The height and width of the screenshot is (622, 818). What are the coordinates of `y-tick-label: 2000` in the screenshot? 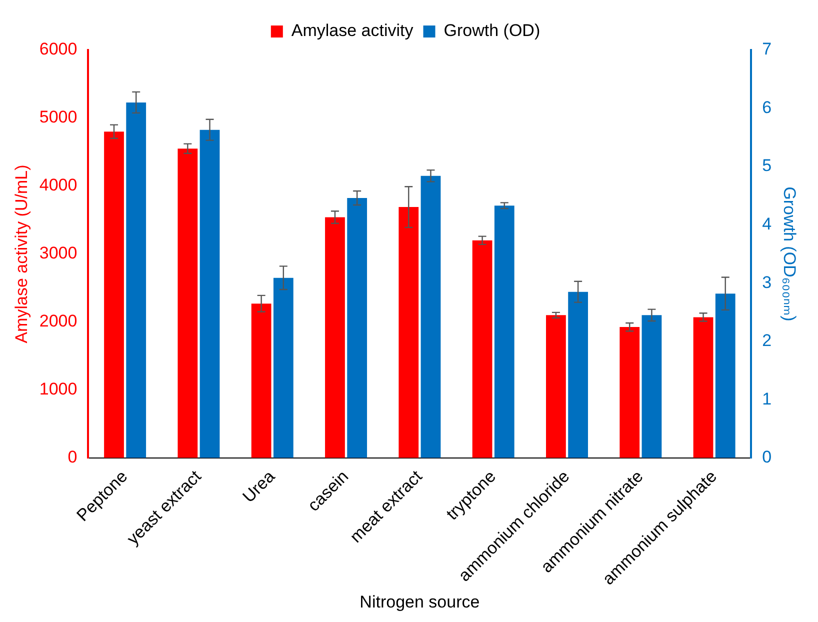 It's located at (58, 321).